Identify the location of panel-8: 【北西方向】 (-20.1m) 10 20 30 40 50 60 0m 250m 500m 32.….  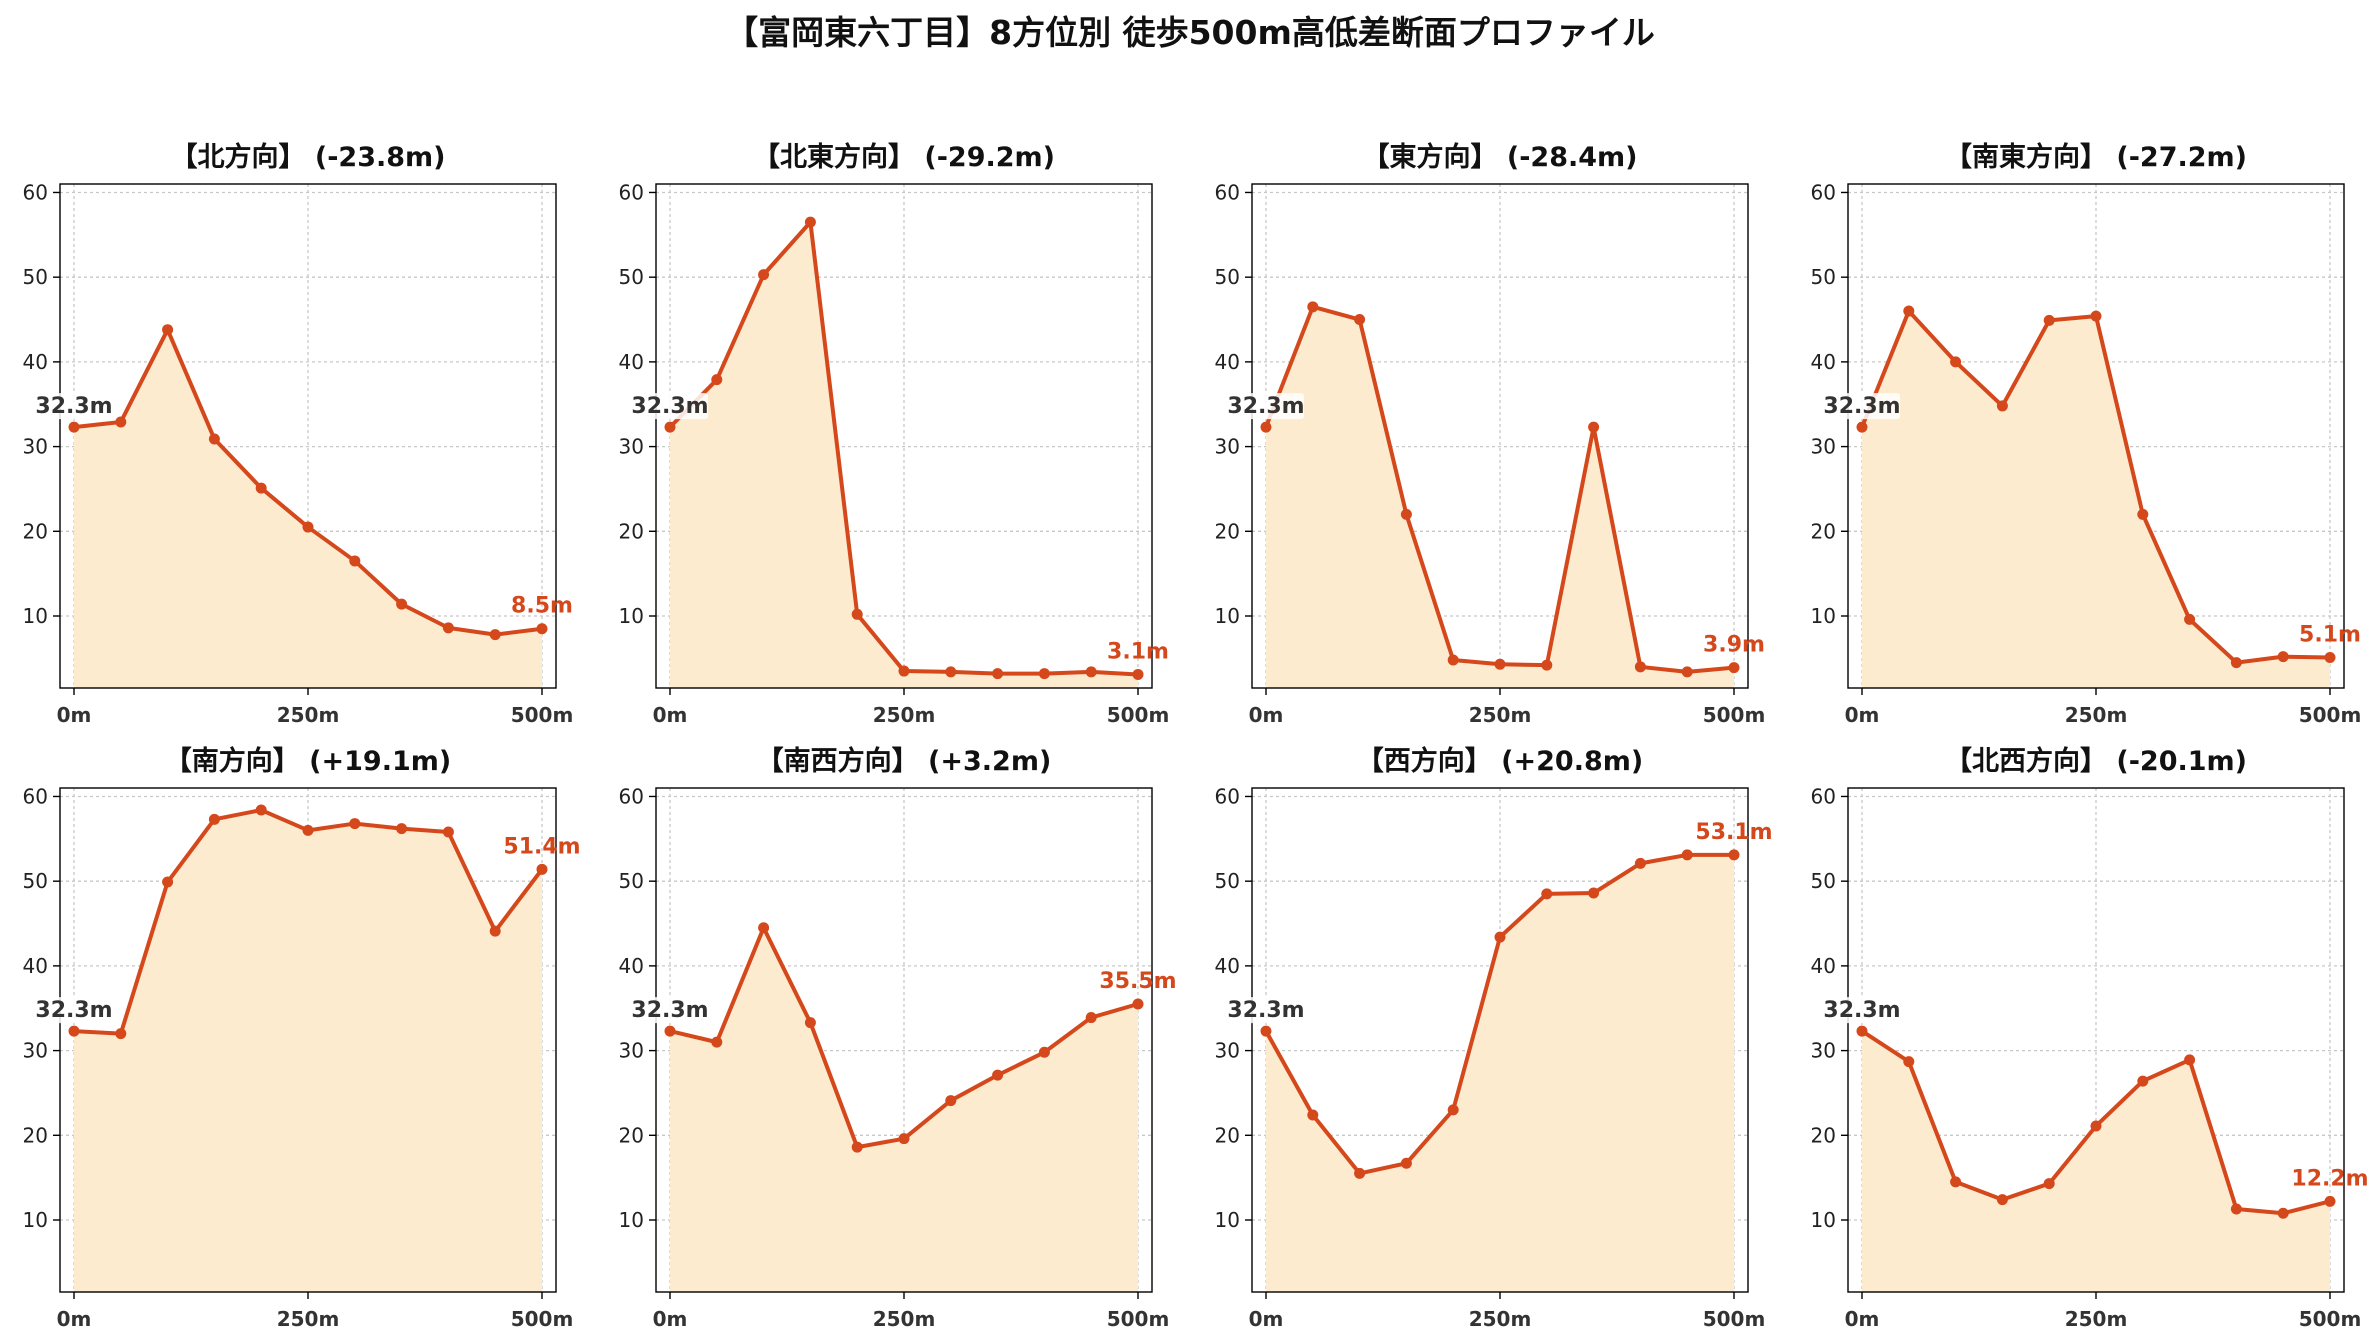
(2090, 1038).